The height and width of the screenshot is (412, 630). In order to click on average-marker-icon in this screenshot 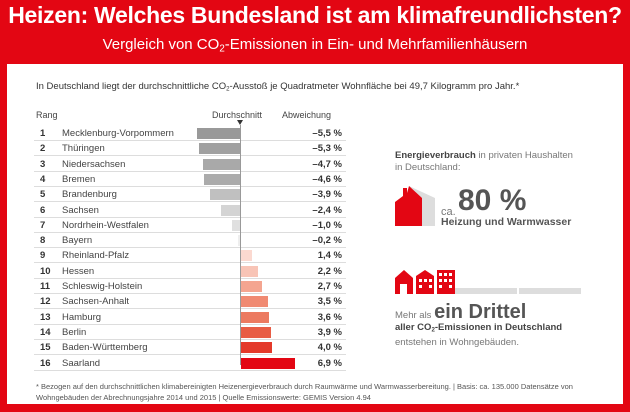, I will do `click(240, 122)`.